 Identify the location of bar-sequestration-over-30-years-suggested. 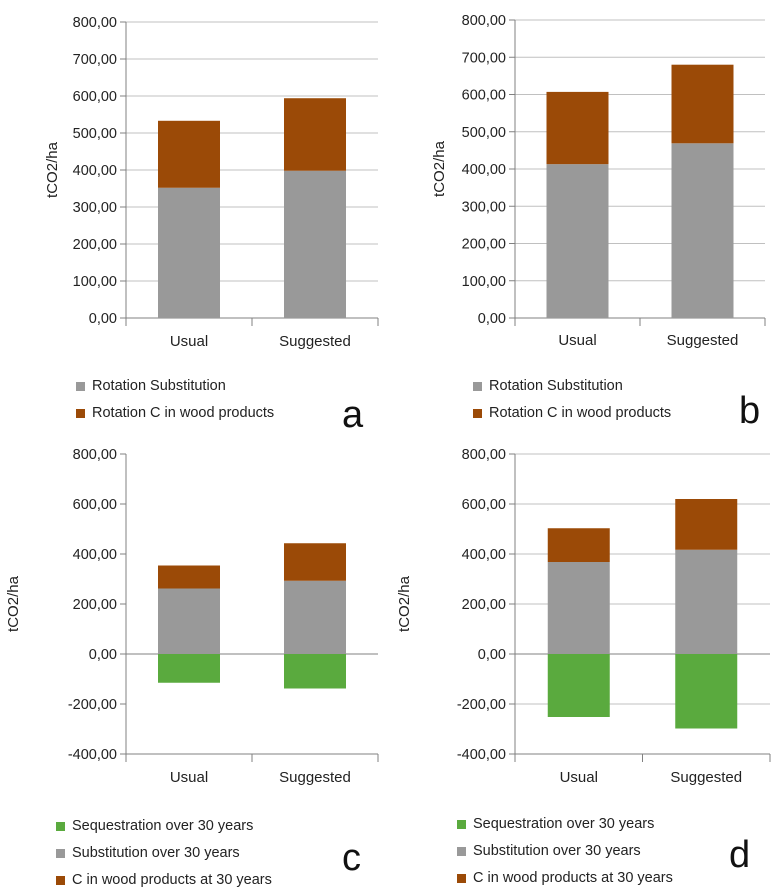
(315, 671).